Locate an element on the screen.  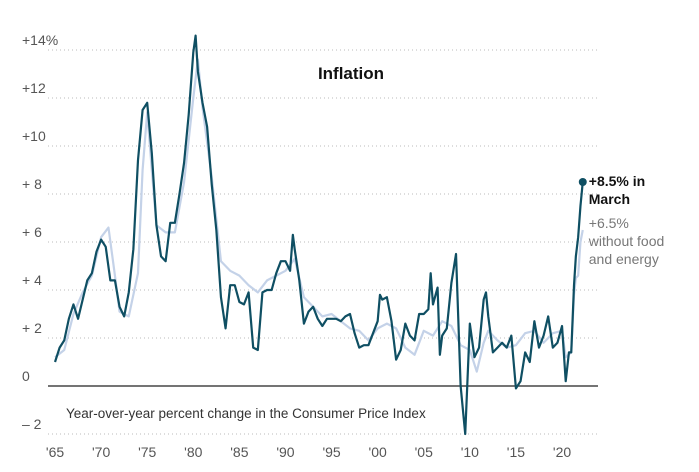
y-tick-label: +10 is located at coordinates (34, 136).